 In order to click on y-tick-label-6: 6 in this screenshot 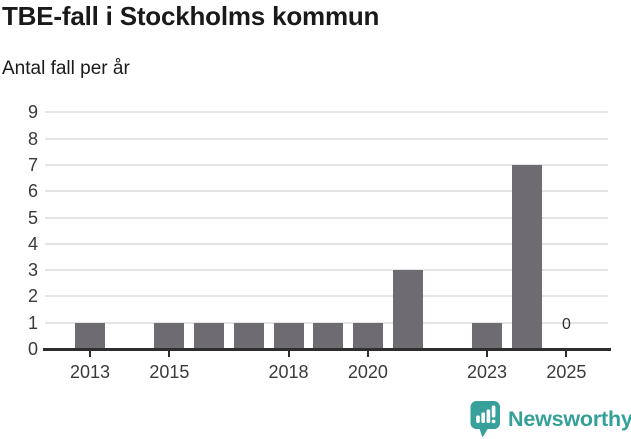, I will do `click(32, 191)`.